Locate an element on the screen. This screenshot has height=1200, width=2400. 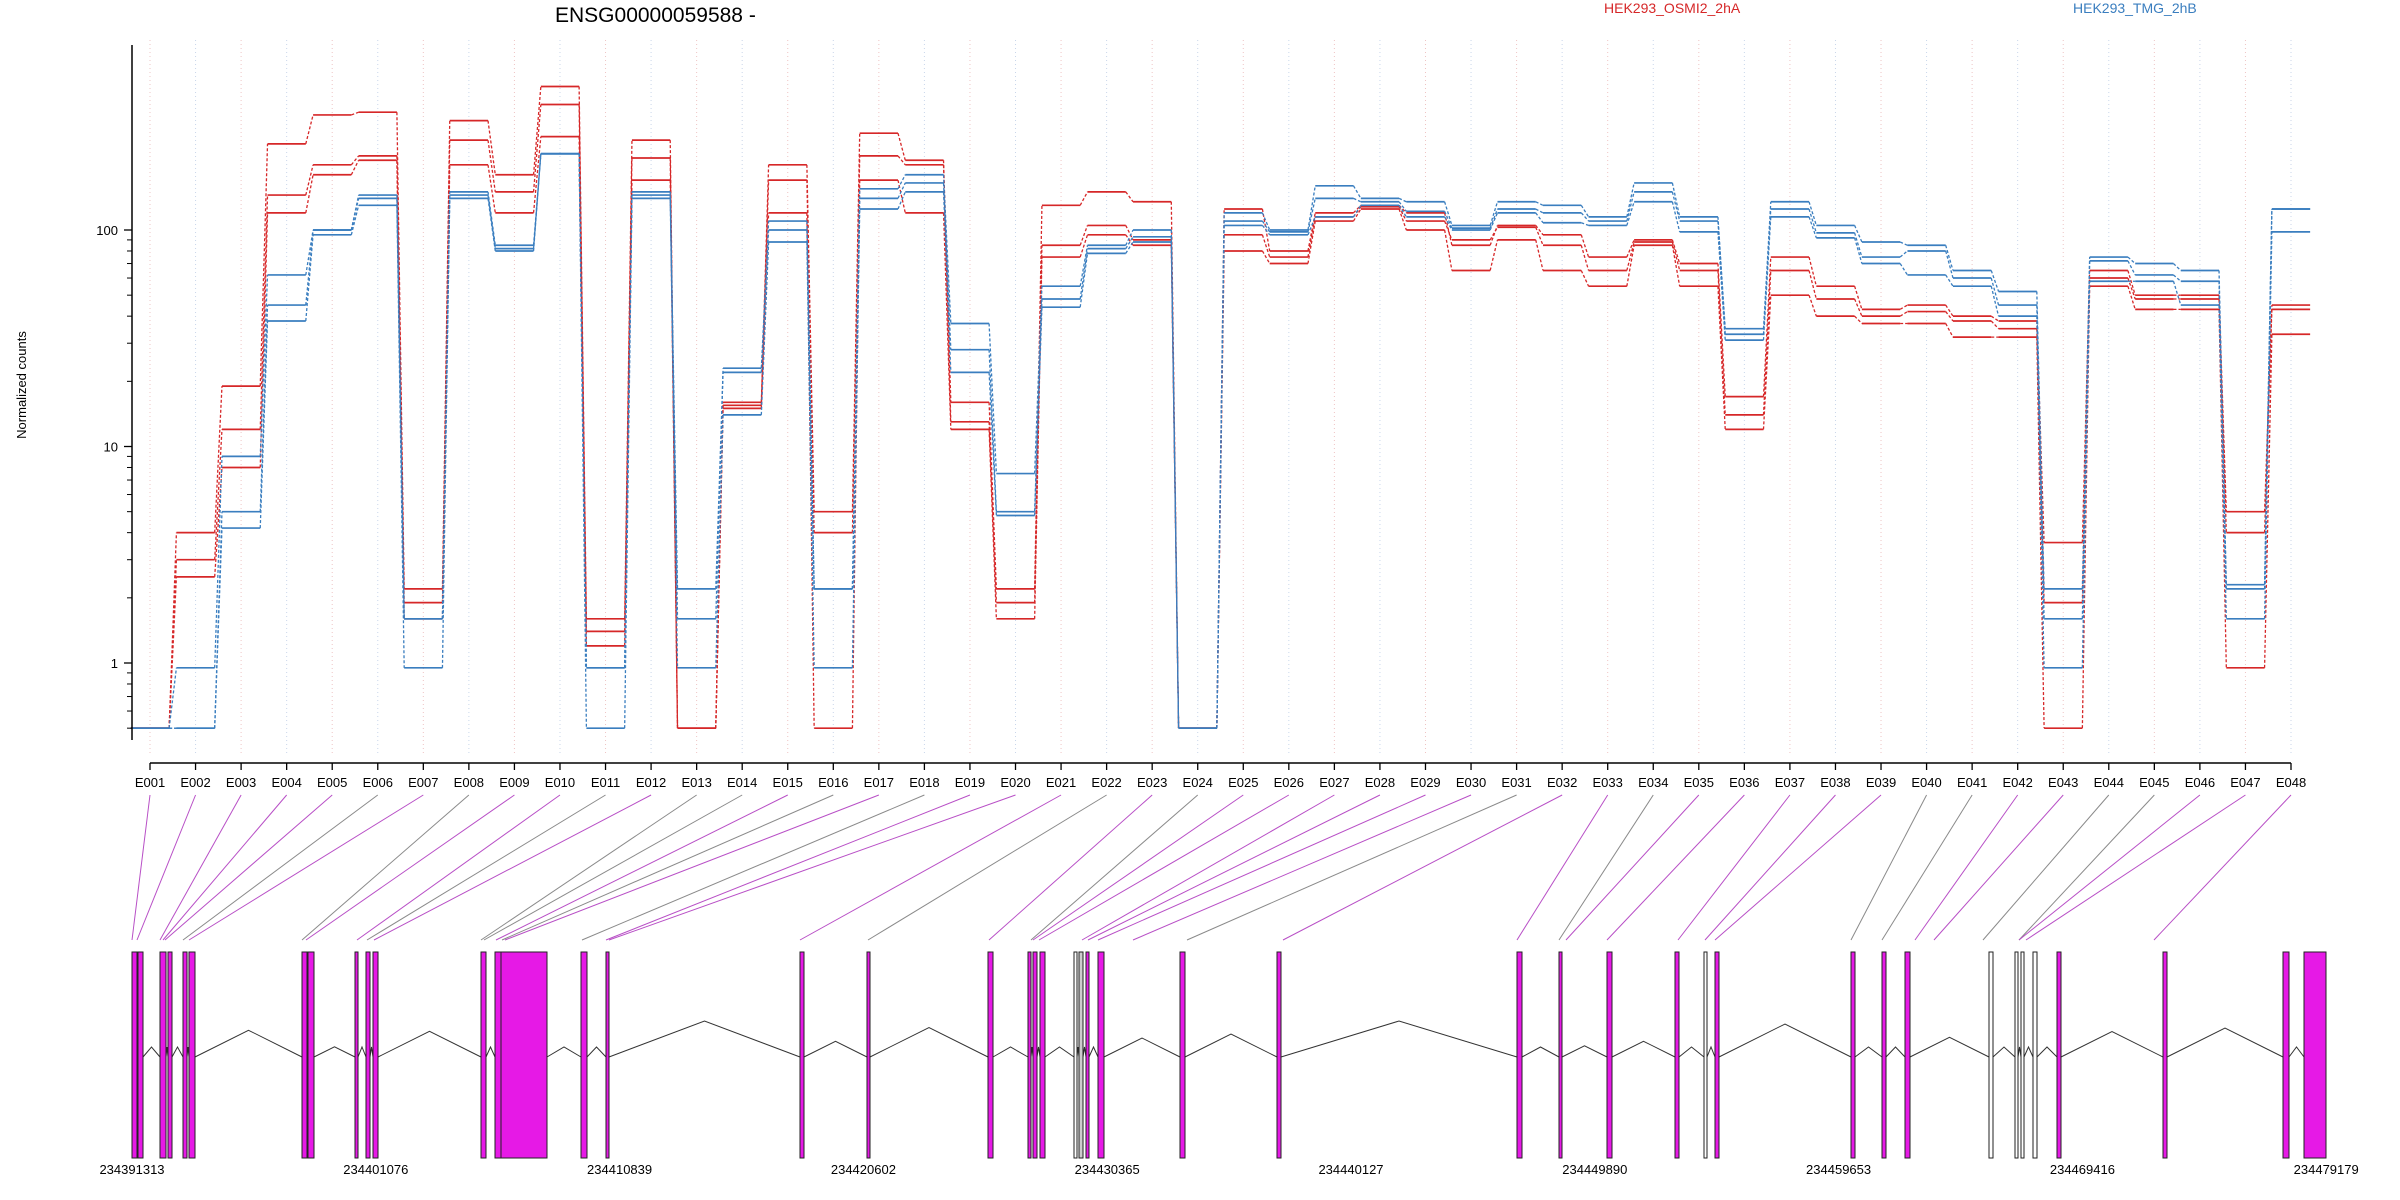
x-tick-label: E011 is located at coordinates (605, 782).